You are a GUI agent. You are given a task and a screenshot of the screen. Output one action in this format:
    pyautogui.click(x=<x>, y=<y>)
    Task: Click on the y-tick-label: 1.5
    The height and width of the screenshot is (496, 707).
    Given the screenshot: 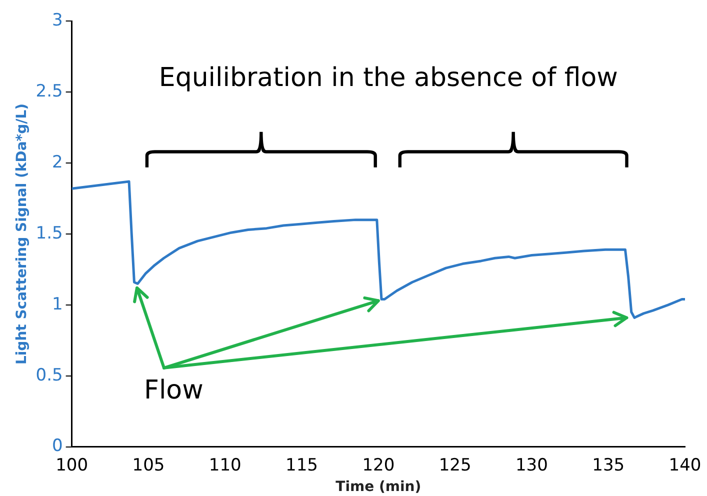 What is the action you would take?
    pyautogui.click(x=49, y=233)
    